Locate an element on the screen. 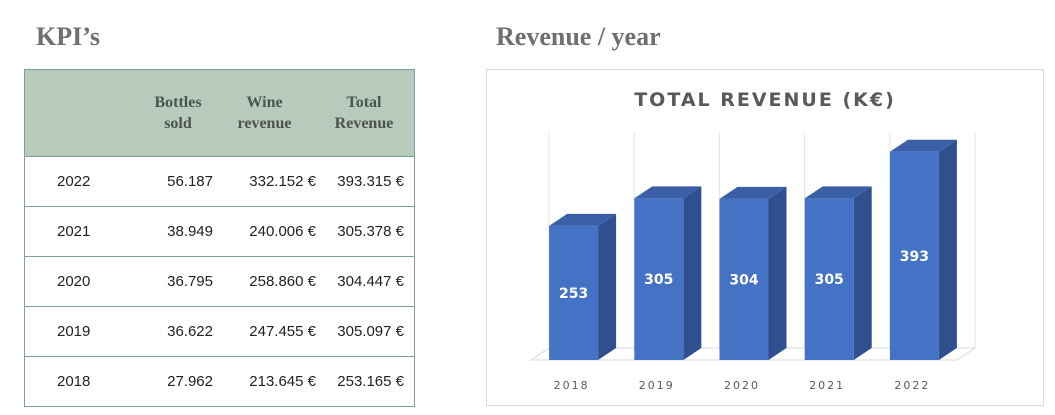 The image size is (1055, 415). row-bottles-sold: 36.622 is located at coordinates (190, 331).